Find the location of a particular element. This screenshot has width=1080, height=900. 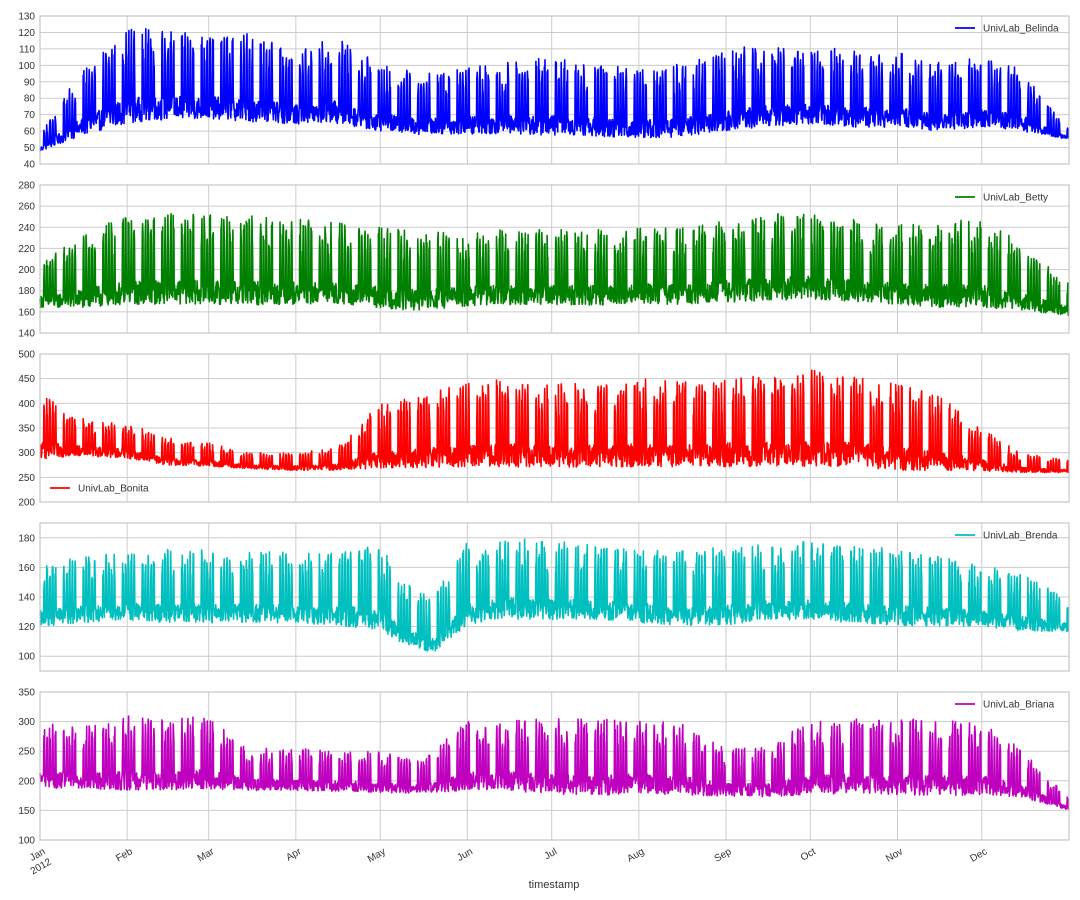

y-tick-label: 220 is located at coordinates (26, 249).